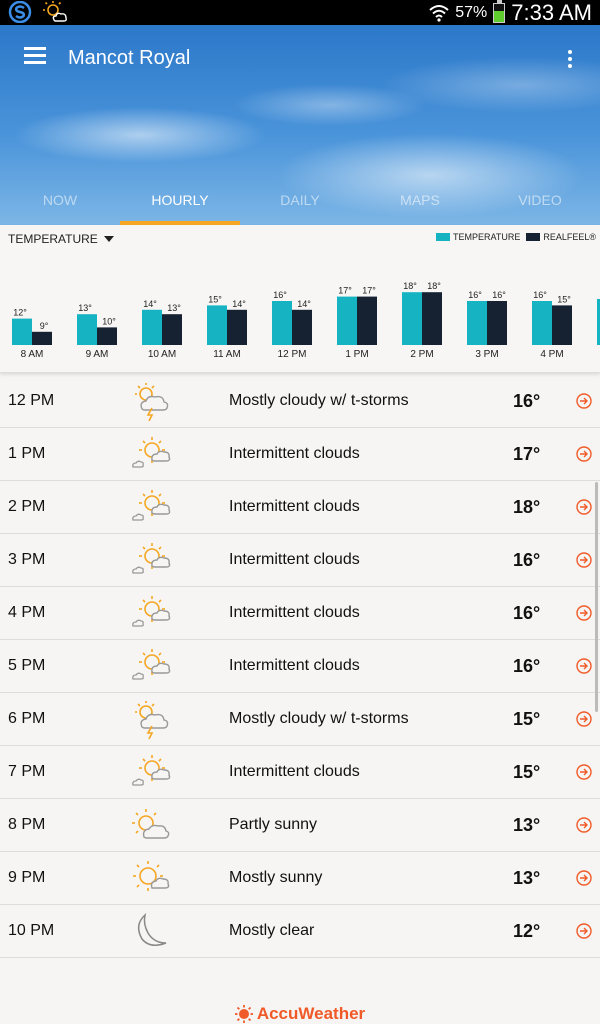 The width and height of the screenshot is (600, 1024). Describe the element at coordinates (420, 200) in the screenshot. I see `tab-maps: MAPS` at that location.